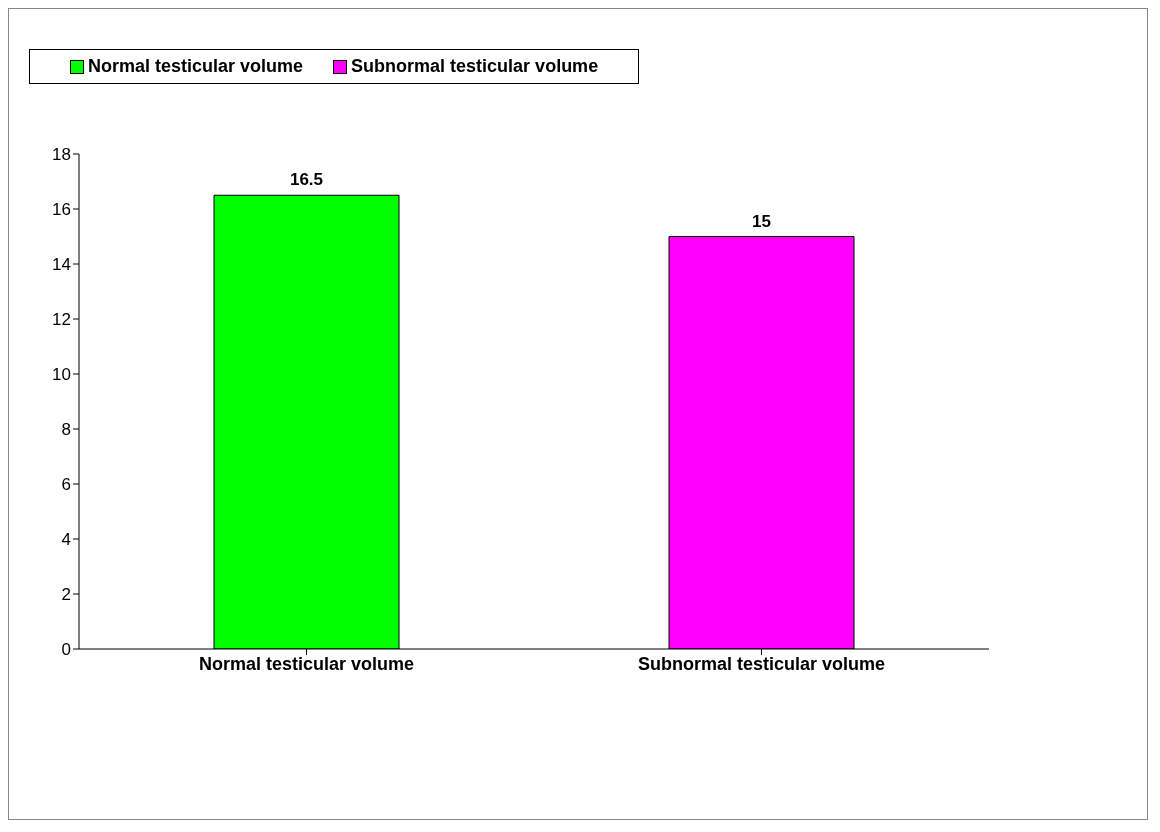 Image resolution: width=1160 pixels, height=832 pixels. I want to click on y-tick-label: 4, so click(66, 540).